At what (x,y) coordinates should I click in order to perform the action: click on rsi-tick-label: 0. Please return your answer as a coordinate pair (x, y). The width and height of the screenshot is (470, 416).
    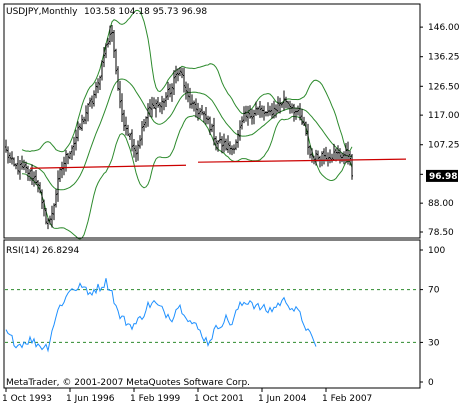
    Looking at the image, I should click on (431, 383).